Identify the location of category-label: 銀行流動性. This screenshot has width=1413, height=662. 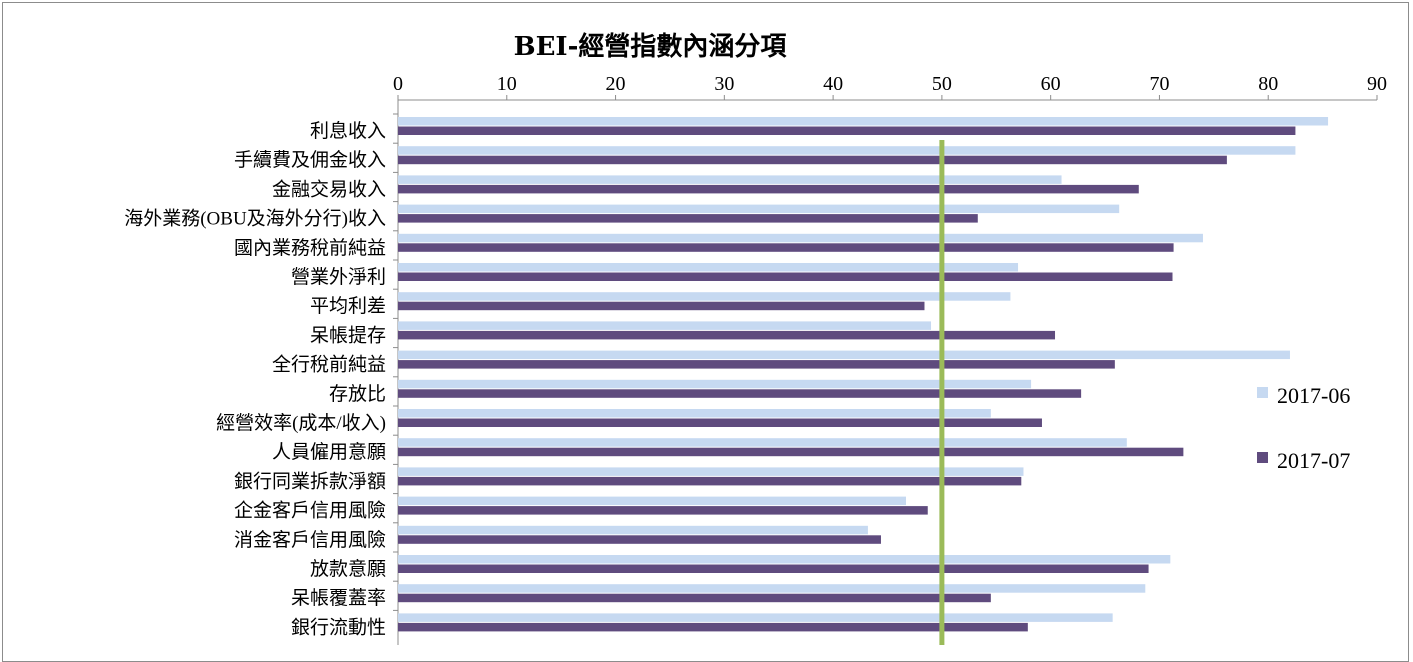
(338, 627).